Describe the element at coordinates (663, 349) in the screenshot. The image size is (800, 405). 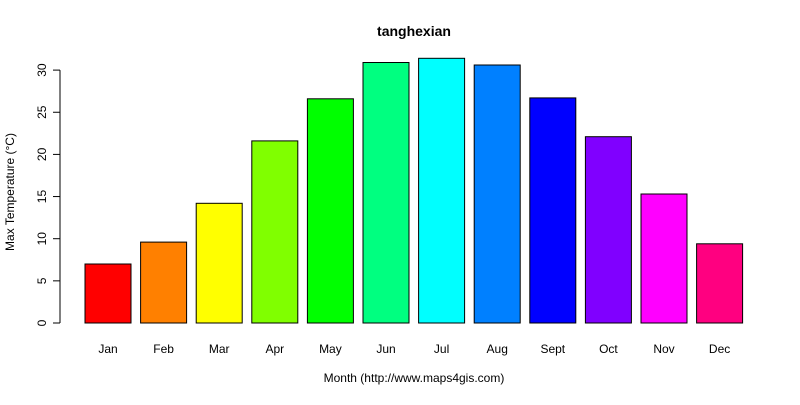
I see `x-tick-label: Nov` at that location.